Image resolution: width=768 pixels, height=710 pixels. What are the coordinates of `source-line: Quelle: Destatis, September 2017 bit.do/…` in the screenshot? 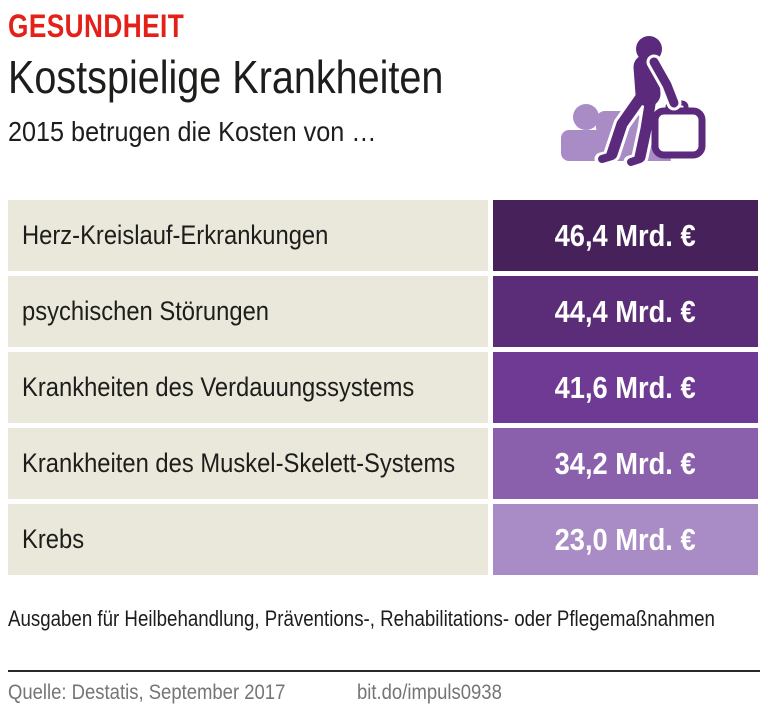 It's located at (265, 693).